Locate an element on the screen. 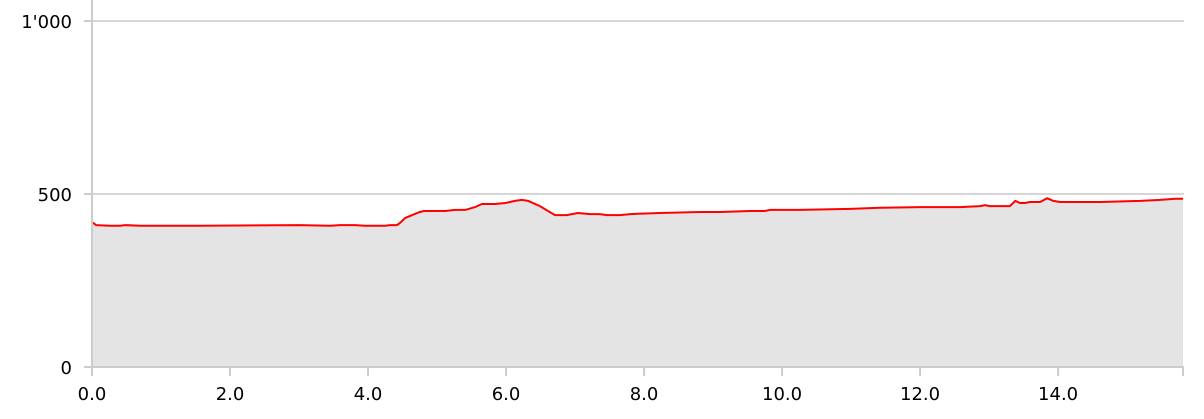  y-tick-label: 1'000 is located at coordinates (46, 22).